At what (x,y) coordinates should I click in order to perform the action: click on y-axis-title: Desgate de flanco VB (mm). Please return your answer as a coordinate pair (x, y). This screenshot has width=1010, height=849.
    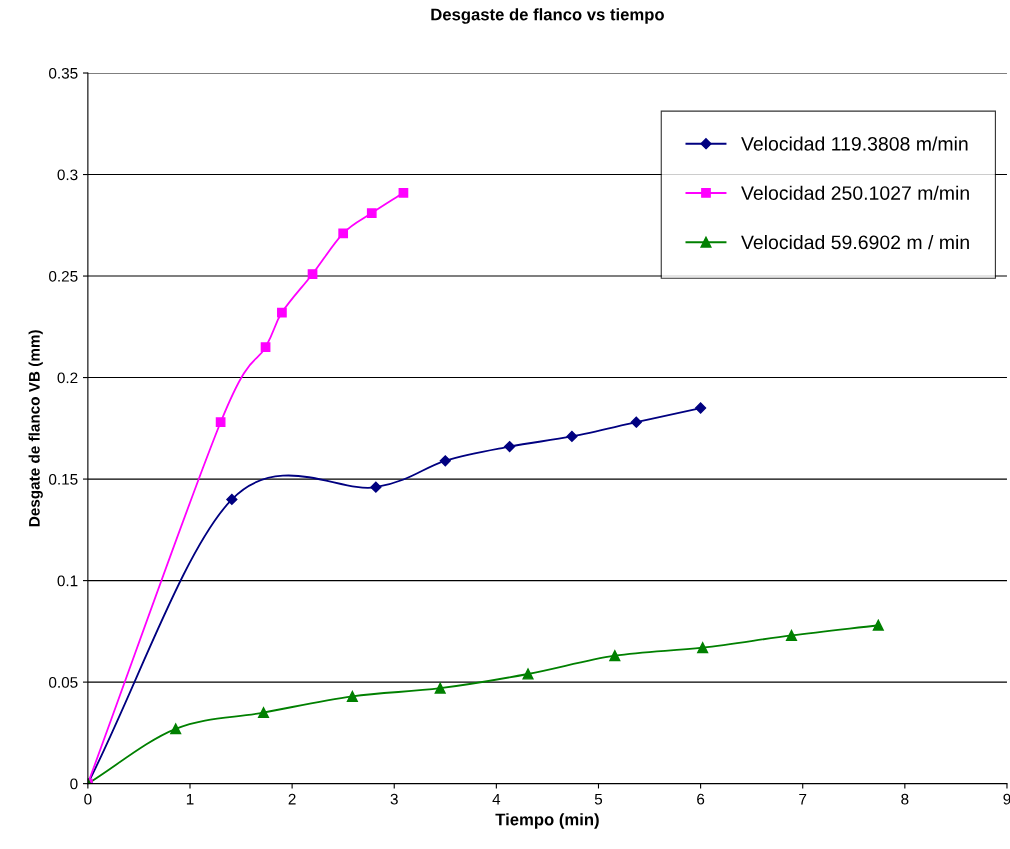
    Looking at the image, I should click on (35, 428).